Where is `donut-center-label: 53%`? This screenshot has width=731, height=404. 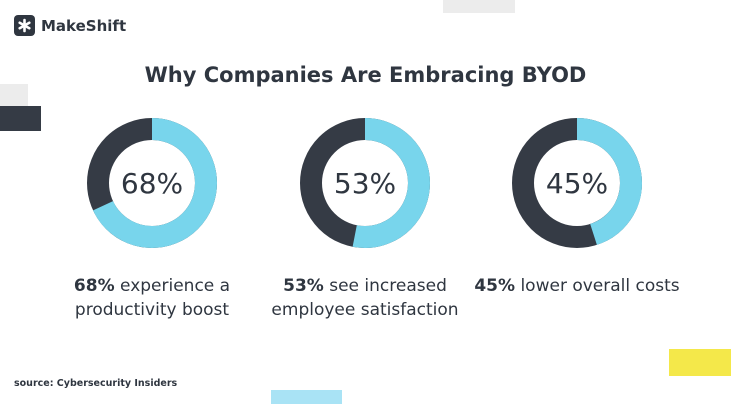 donut-center-label: 53% is located at coordinates (365, 183).